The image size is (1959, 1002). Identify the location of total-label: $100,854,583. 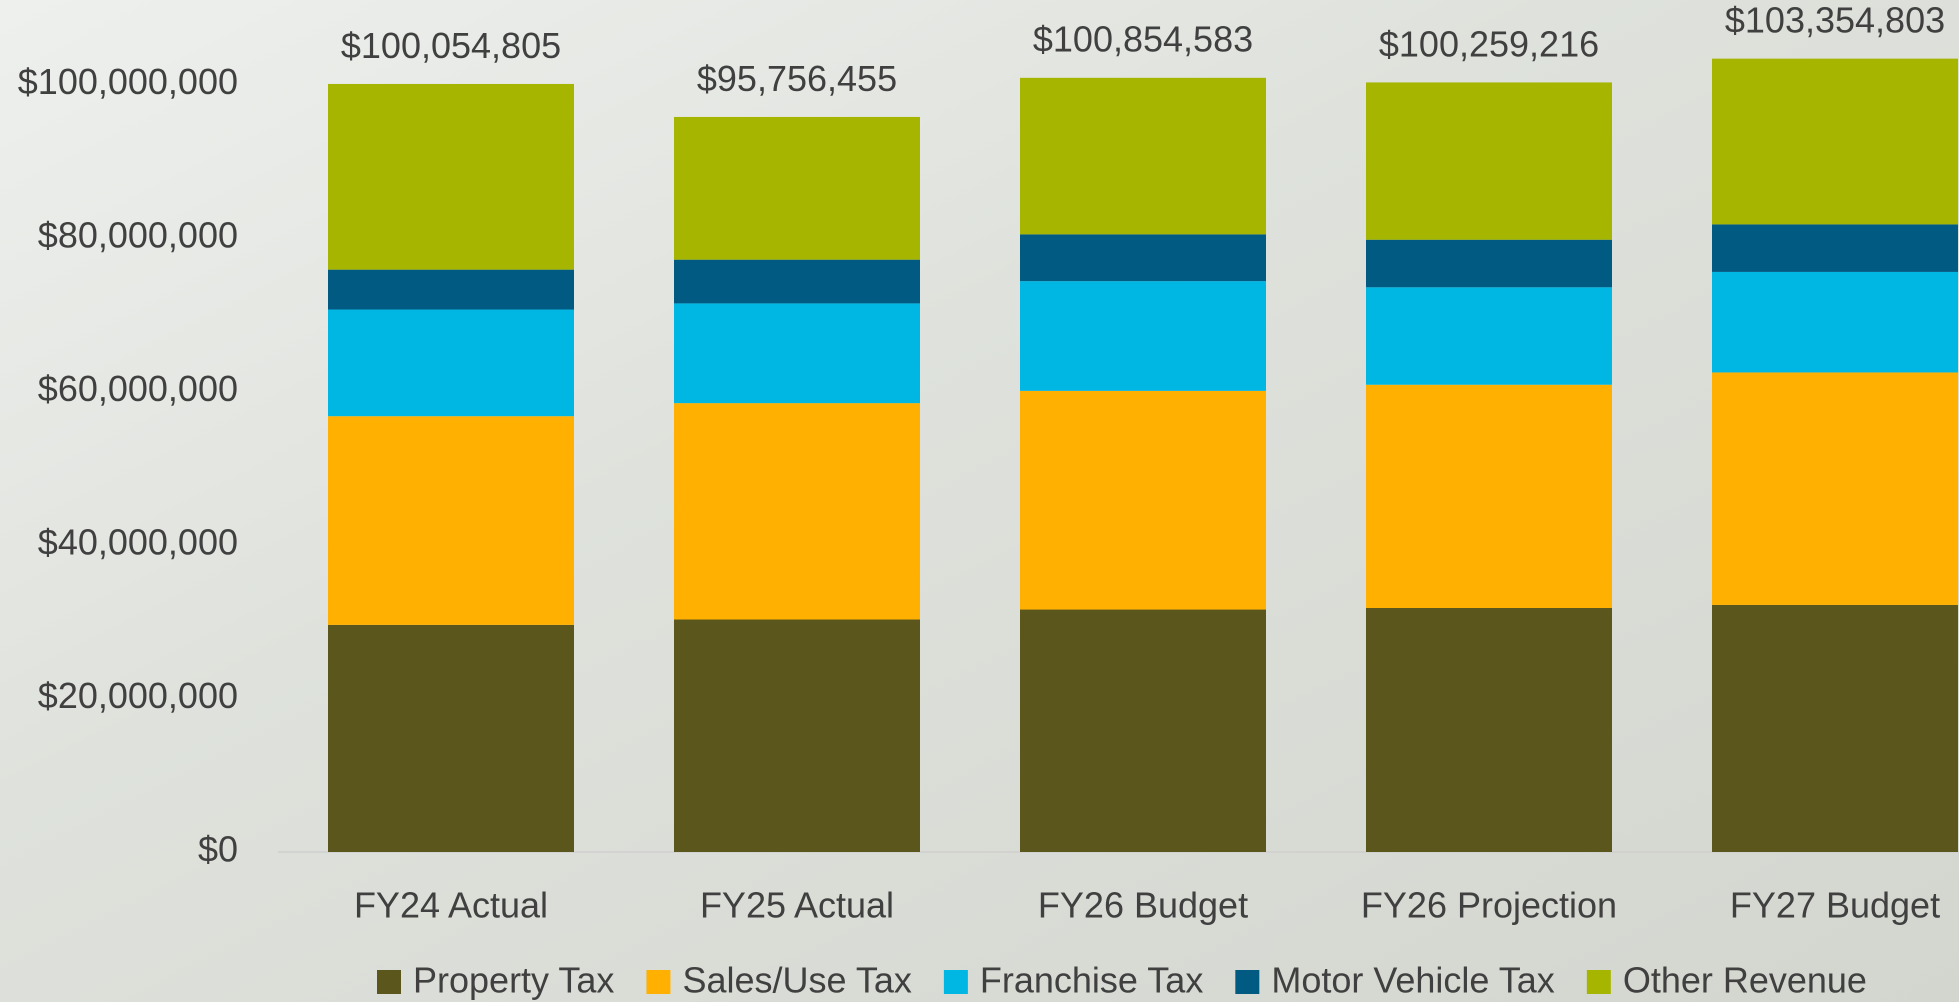
(1143, 39).